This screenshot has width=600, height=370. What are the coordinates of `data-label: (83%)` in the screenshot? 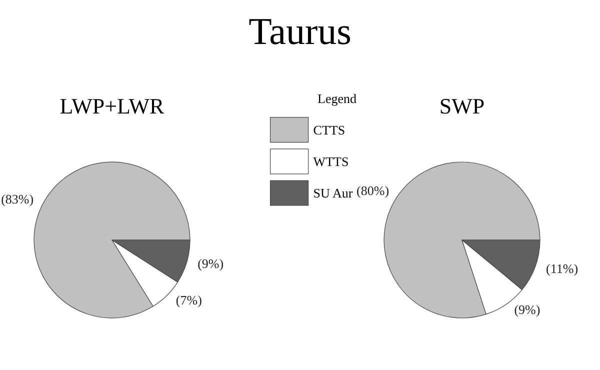 It's located at (17, 199).